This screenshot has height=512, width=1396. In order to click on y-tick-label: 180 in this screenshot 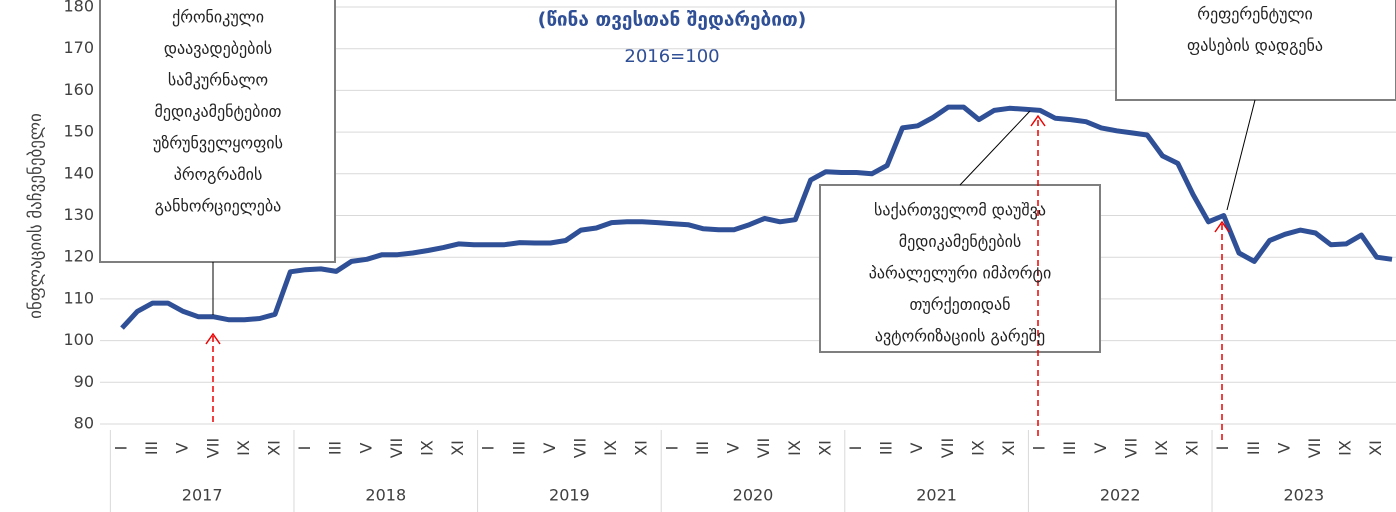, I will do `click(78, 8)`.